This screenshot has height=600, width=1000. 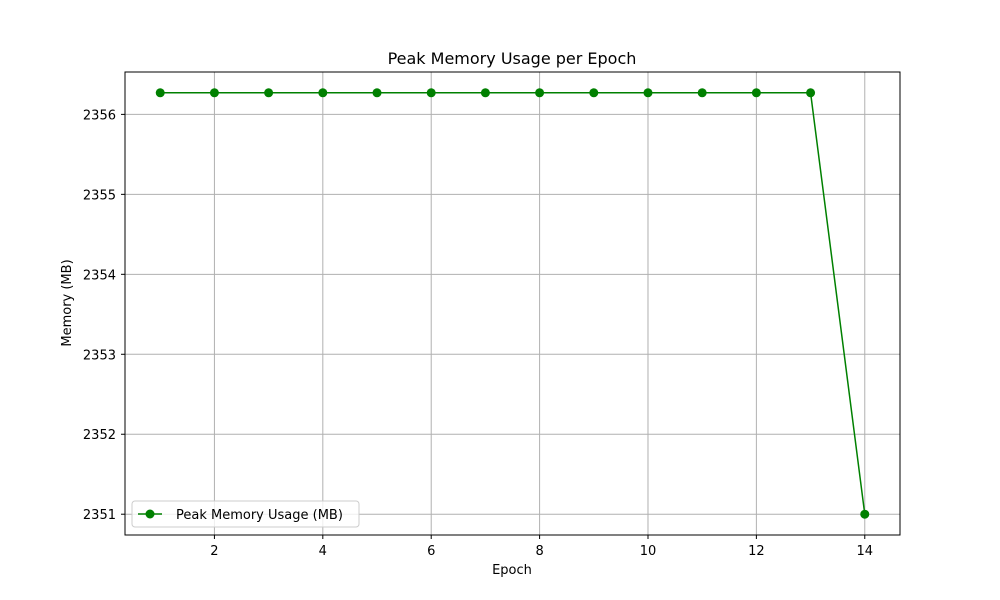 I want to click on y-tick-label: 2356, so click(x=99, y=115).